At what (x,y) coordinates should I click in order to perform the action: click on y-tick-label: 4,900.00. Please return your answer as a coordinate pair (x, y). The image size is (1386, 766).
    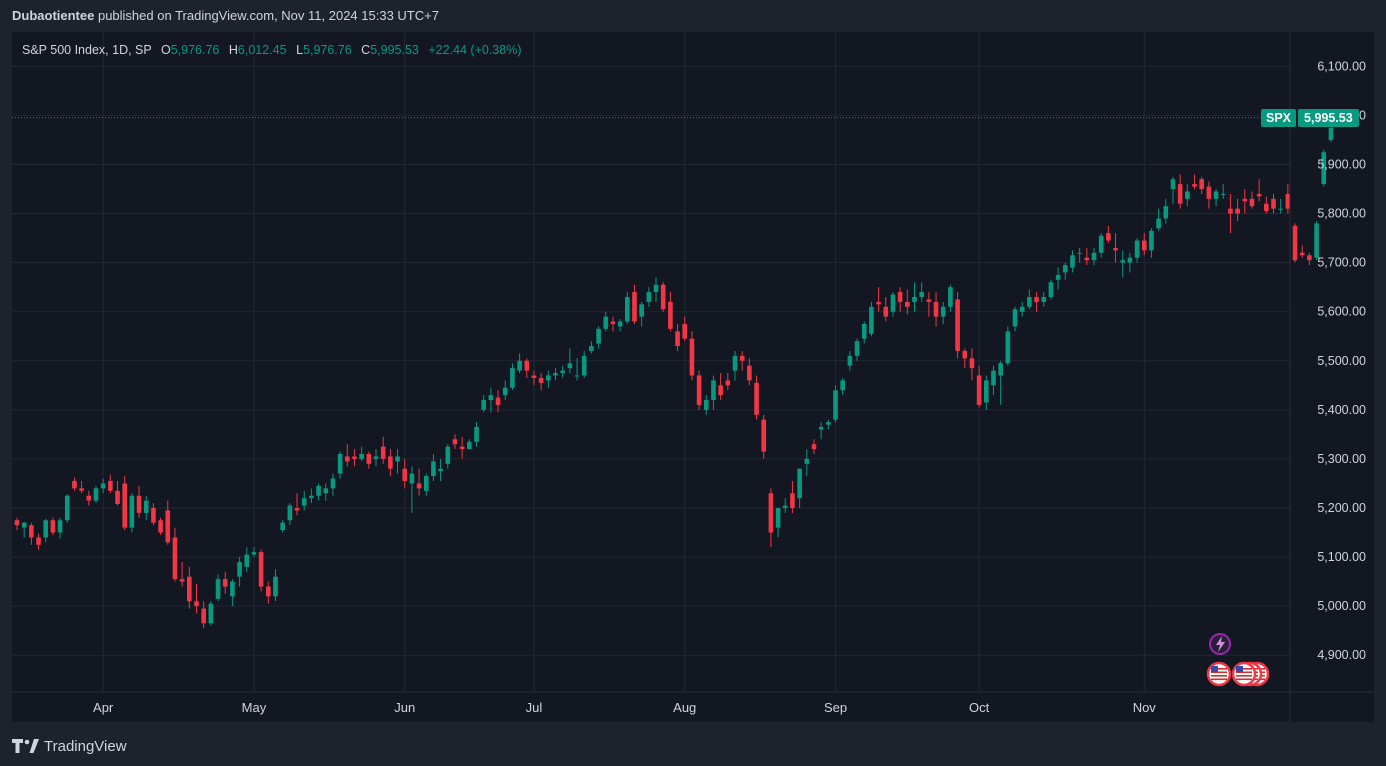
    Looking at the image, I should click on (1341, 655).